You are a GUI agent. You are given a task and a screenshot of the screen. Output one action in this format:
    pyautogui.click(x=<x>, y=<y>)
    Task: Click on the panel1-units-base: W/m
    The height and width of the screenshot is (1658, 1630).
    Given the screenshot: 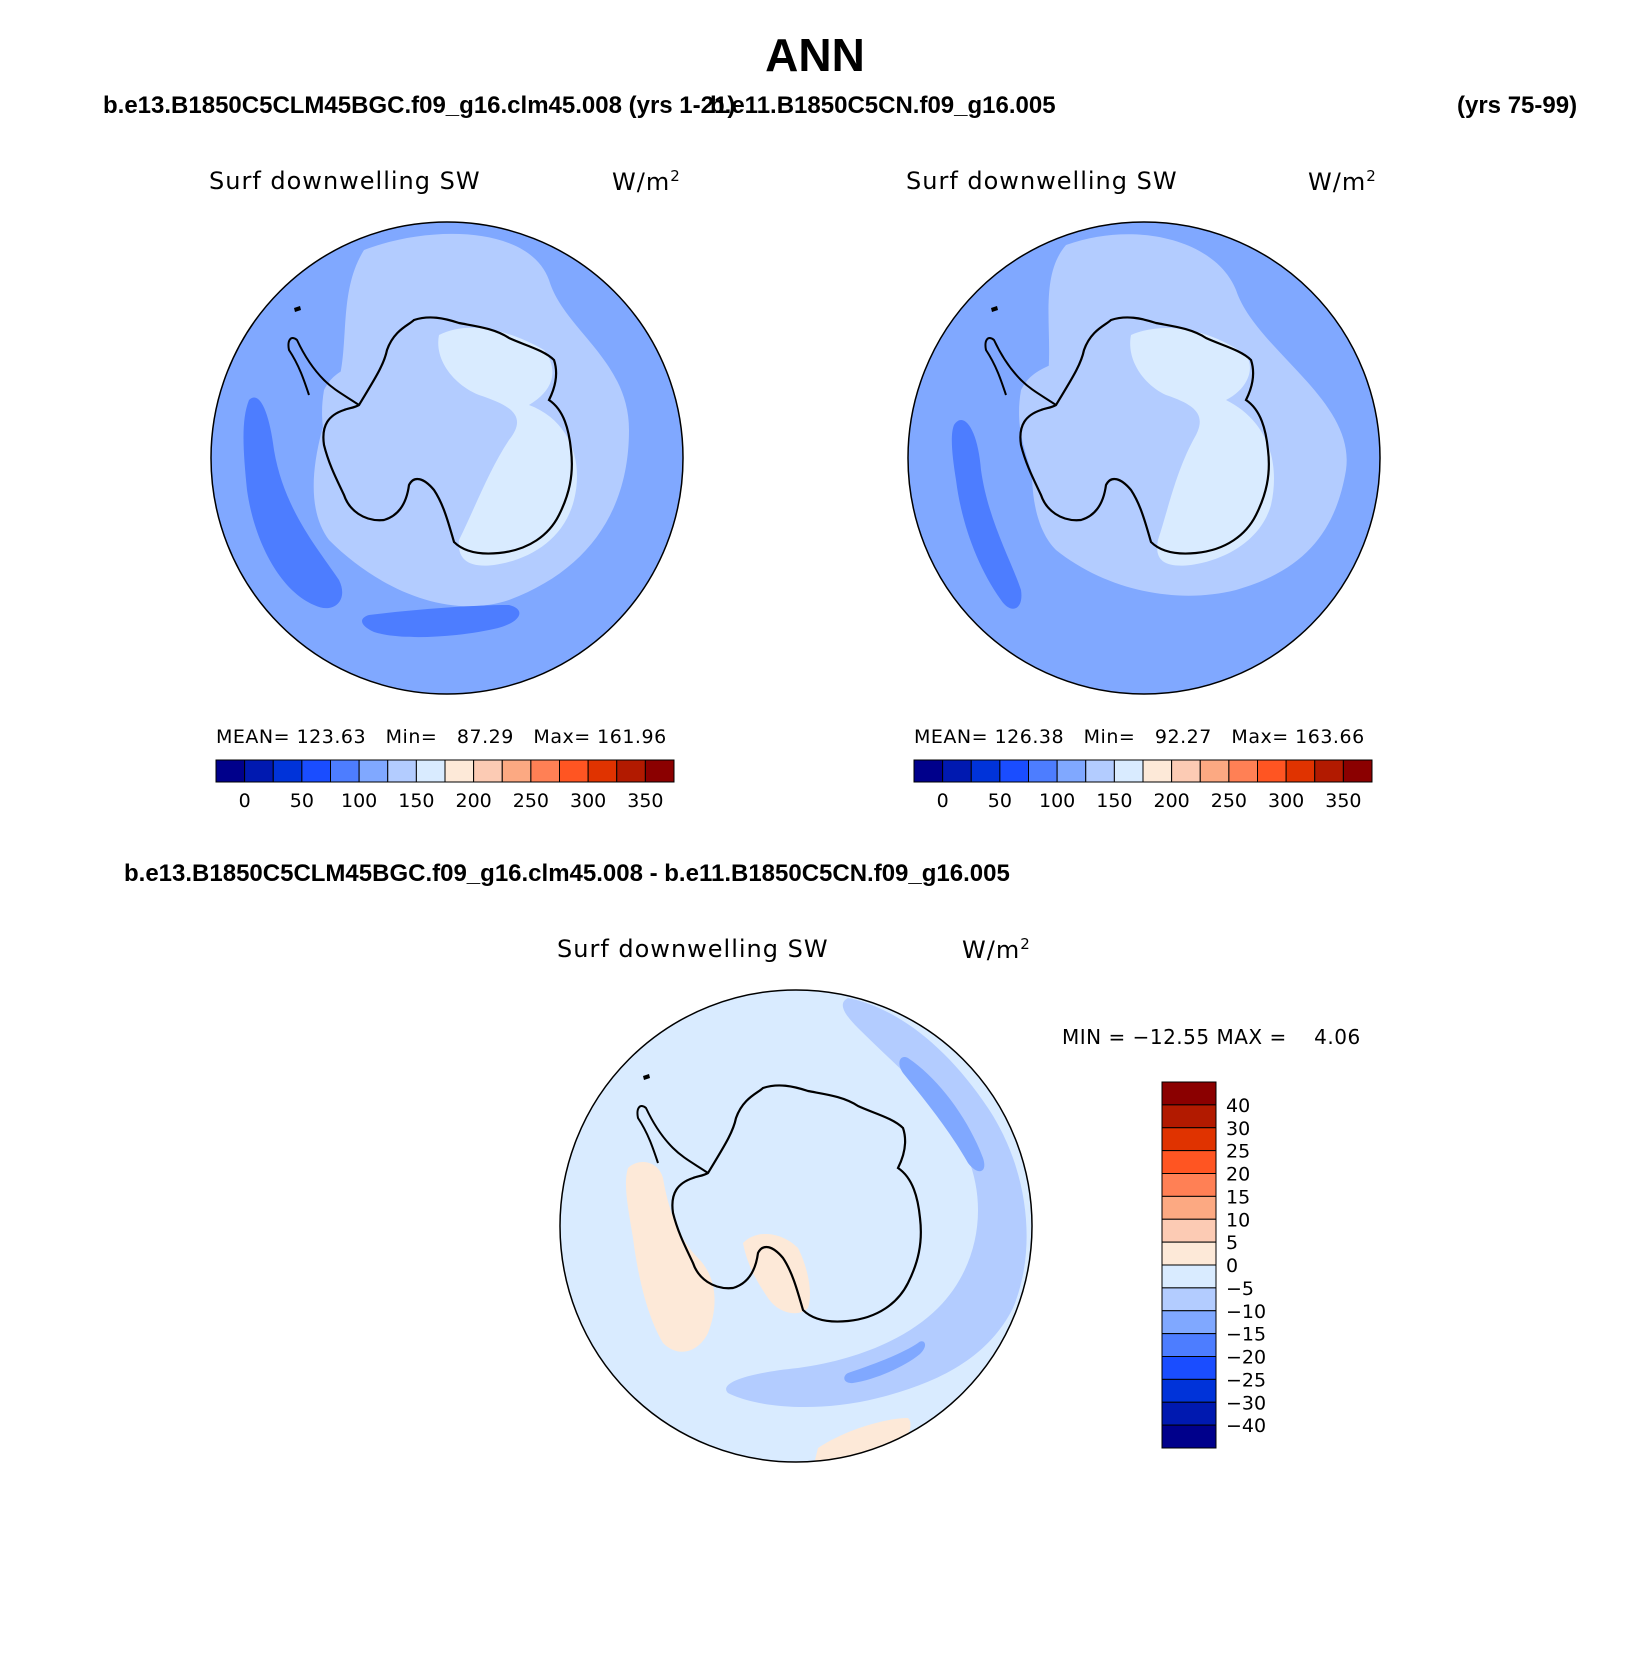 What is the action you would take?
    pyautogui.click(x=641, y=182)
    